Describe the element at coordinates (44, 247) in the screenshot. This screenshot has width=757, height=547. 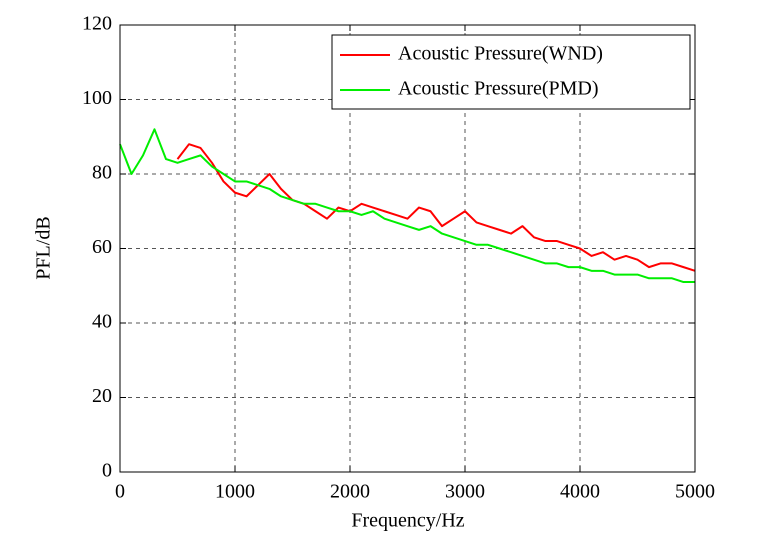
I see `y-axis-label: PFL/dB` at that location.